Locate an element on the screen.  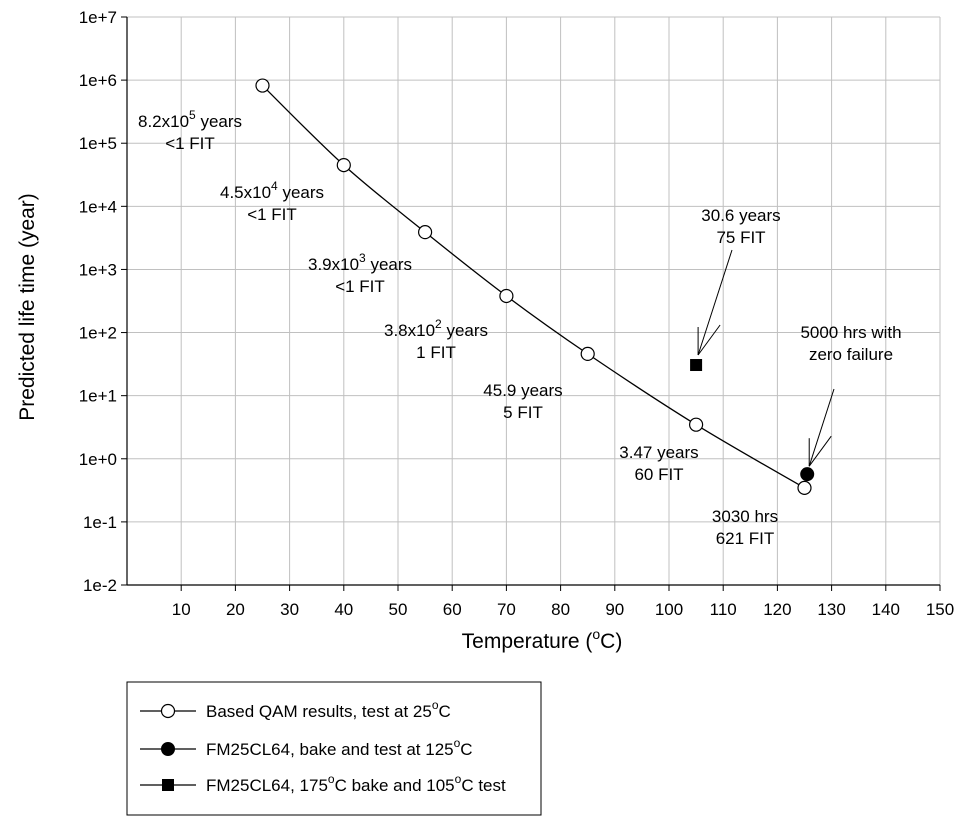
x-axis-label-unit-close: C) is located at coordinates (611, 641).